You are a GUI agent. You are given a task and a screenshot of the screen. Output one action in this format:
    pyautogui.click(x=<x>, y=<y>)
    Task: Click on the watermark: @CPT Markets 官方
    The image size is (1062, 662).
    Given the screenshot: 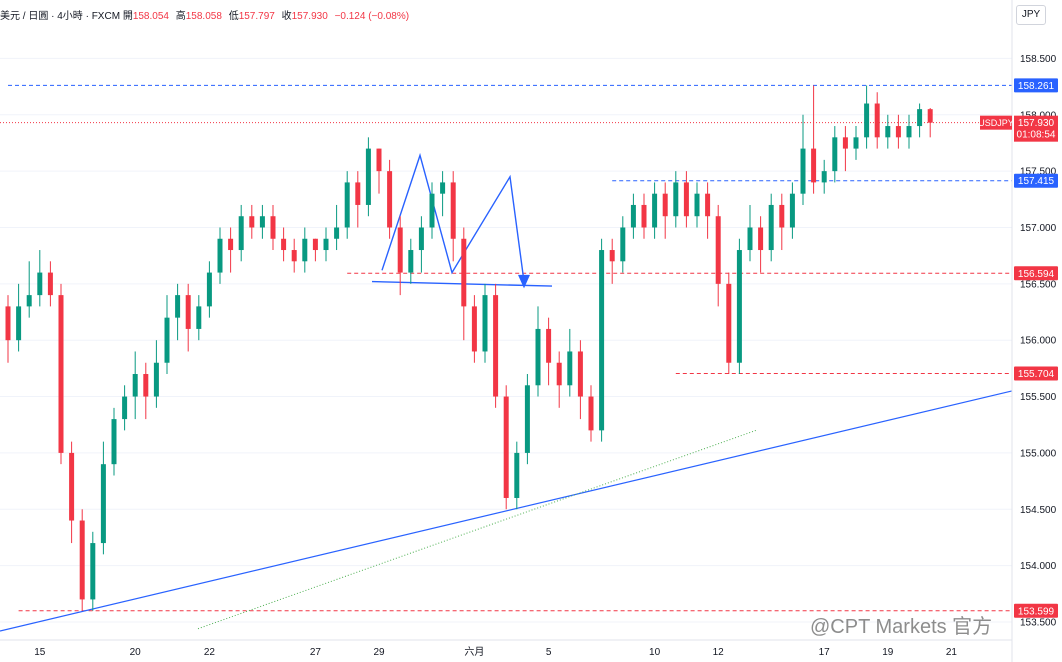 What is the action you would take?
    pyautogui.click(x=901, y=624)
    